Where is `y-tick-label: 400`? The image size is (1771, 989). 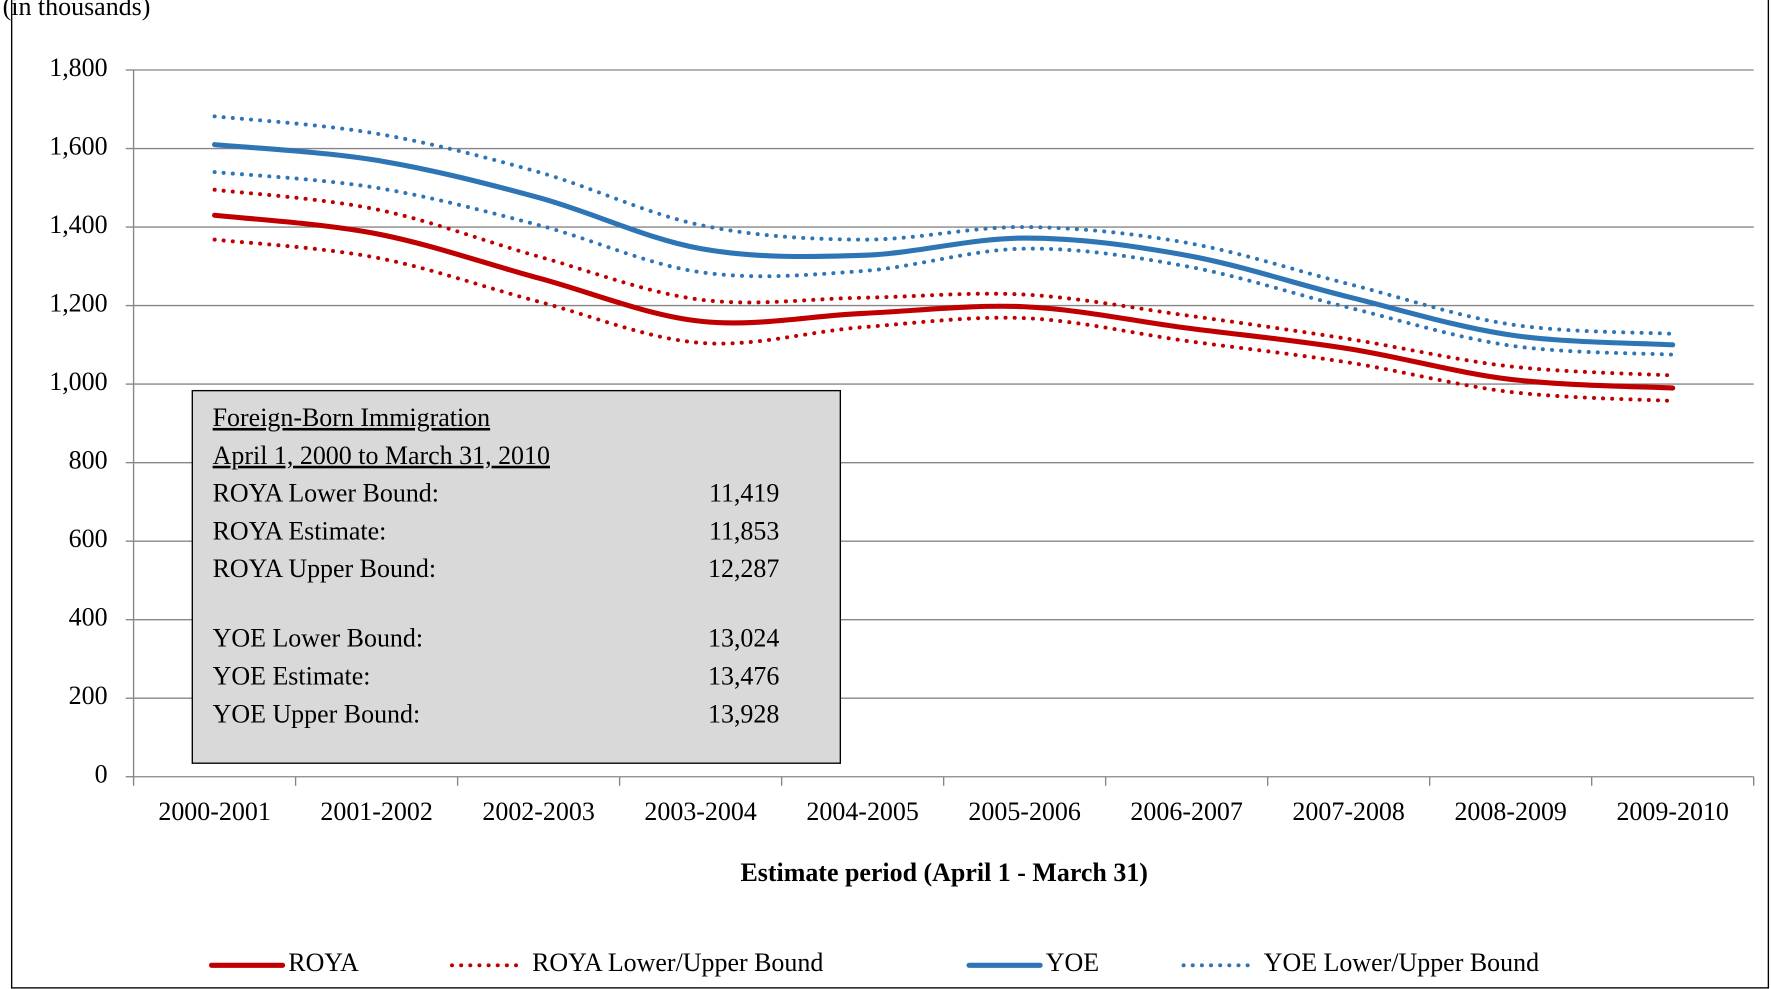 y-tick-label: 400 is located at coordinates (88, 617).